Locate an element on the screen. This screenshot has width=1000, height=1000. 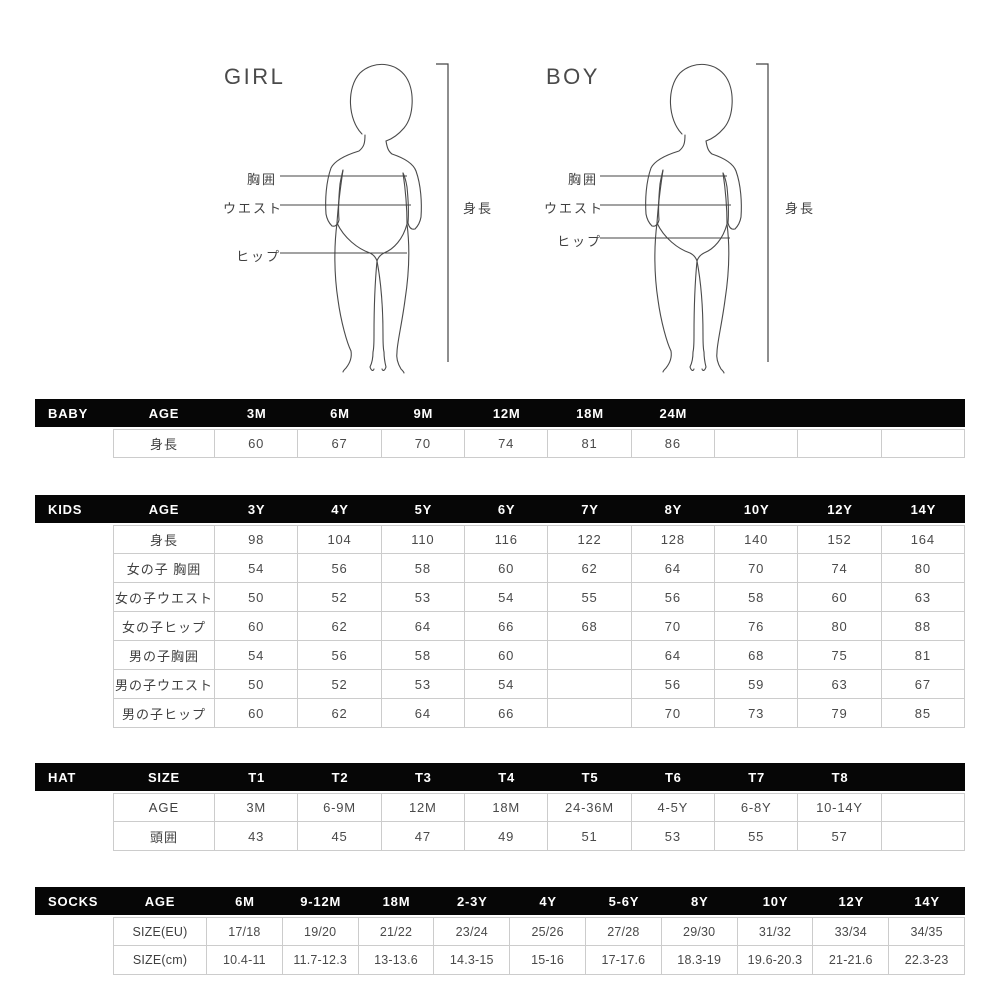
table-cell: 11.7-12.3 is located at coordinates (320, 960).